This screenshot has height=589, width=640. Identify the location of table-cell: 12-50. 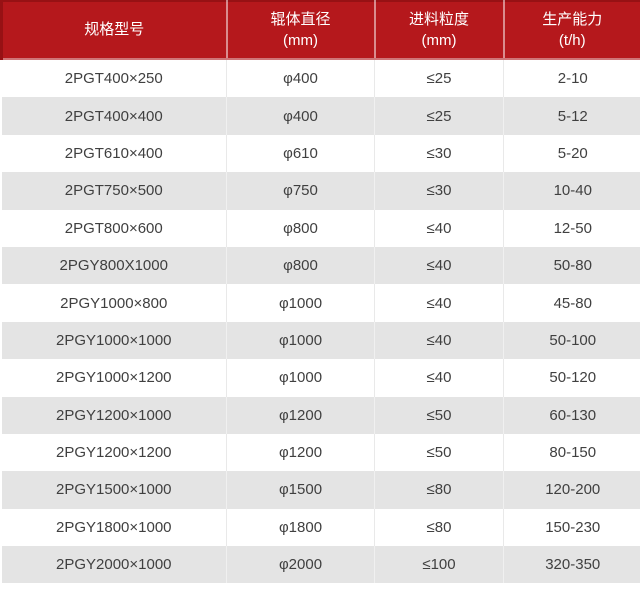
(571, 228).